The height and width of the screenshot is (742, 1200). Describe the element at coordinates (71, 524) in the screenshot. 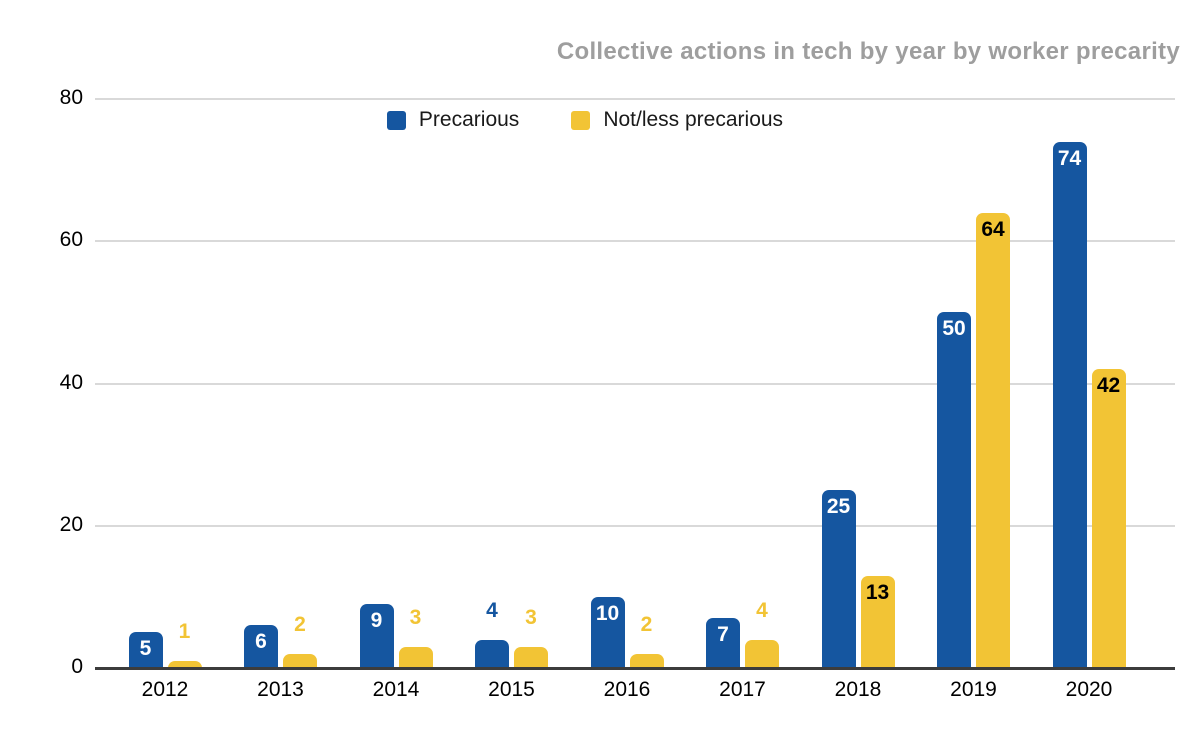

I see `y-tick-label: 20` at that location.